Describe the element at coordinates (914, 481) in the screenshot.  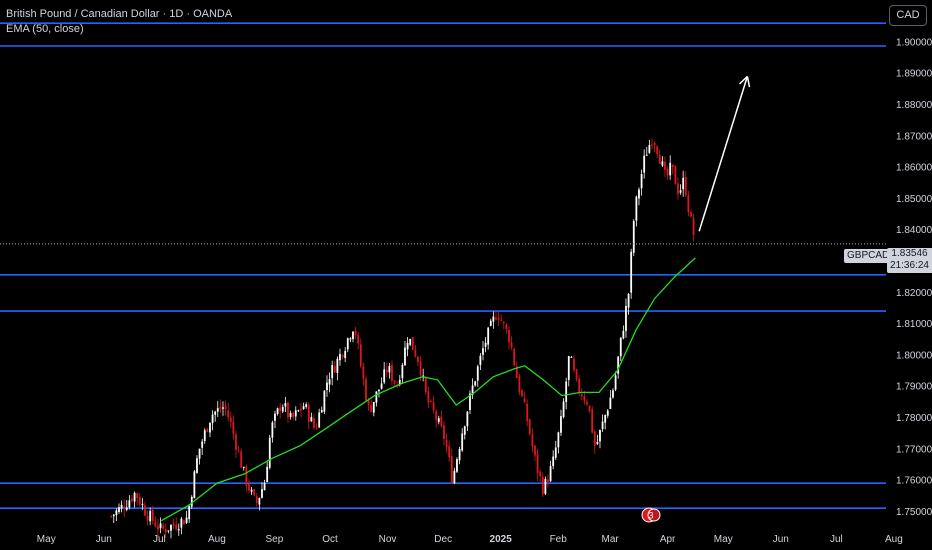
I see `price-tick-label: 1.76000` at that location.